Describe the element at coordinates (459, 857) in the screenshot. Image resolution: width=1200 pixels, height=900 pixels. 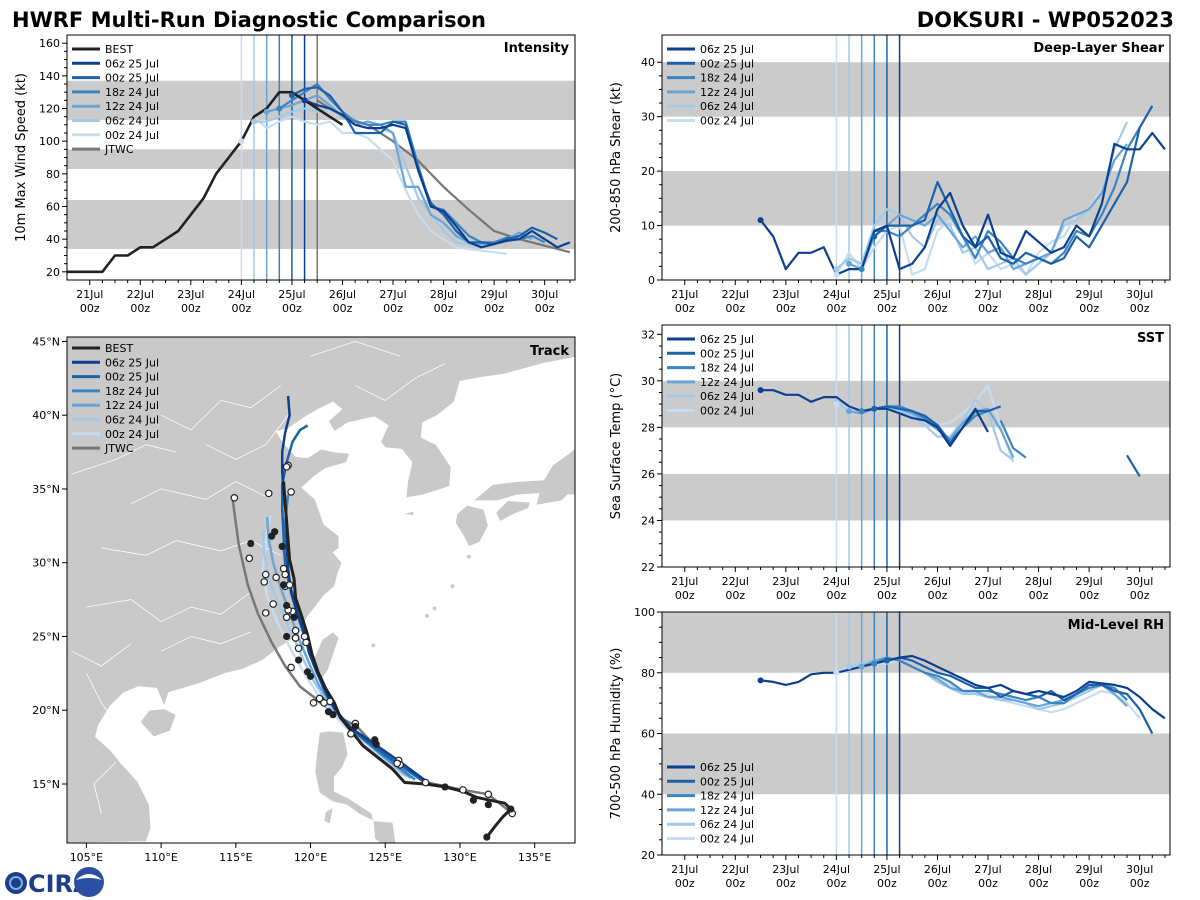
I see `lon-tick-label: 130°E` at that location.